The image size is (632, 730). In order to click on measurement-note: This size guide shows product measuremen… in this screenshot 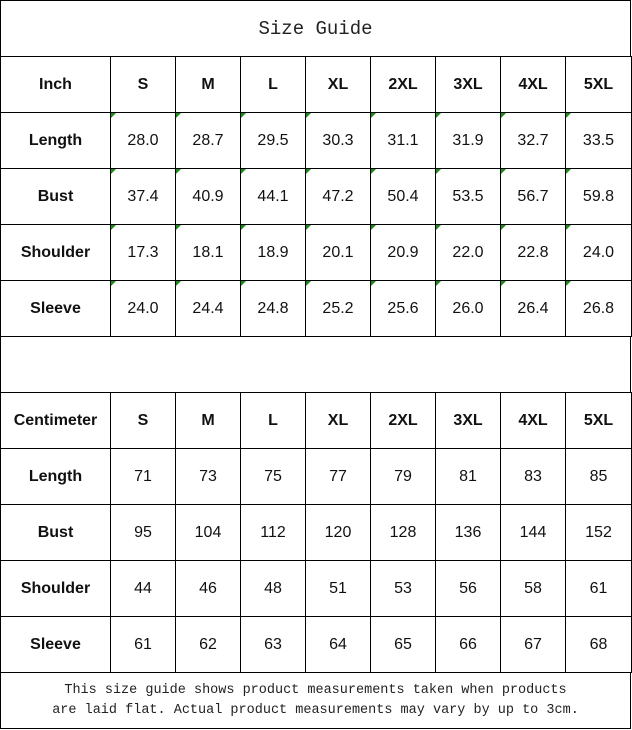, I will do `click(315, 700)`.